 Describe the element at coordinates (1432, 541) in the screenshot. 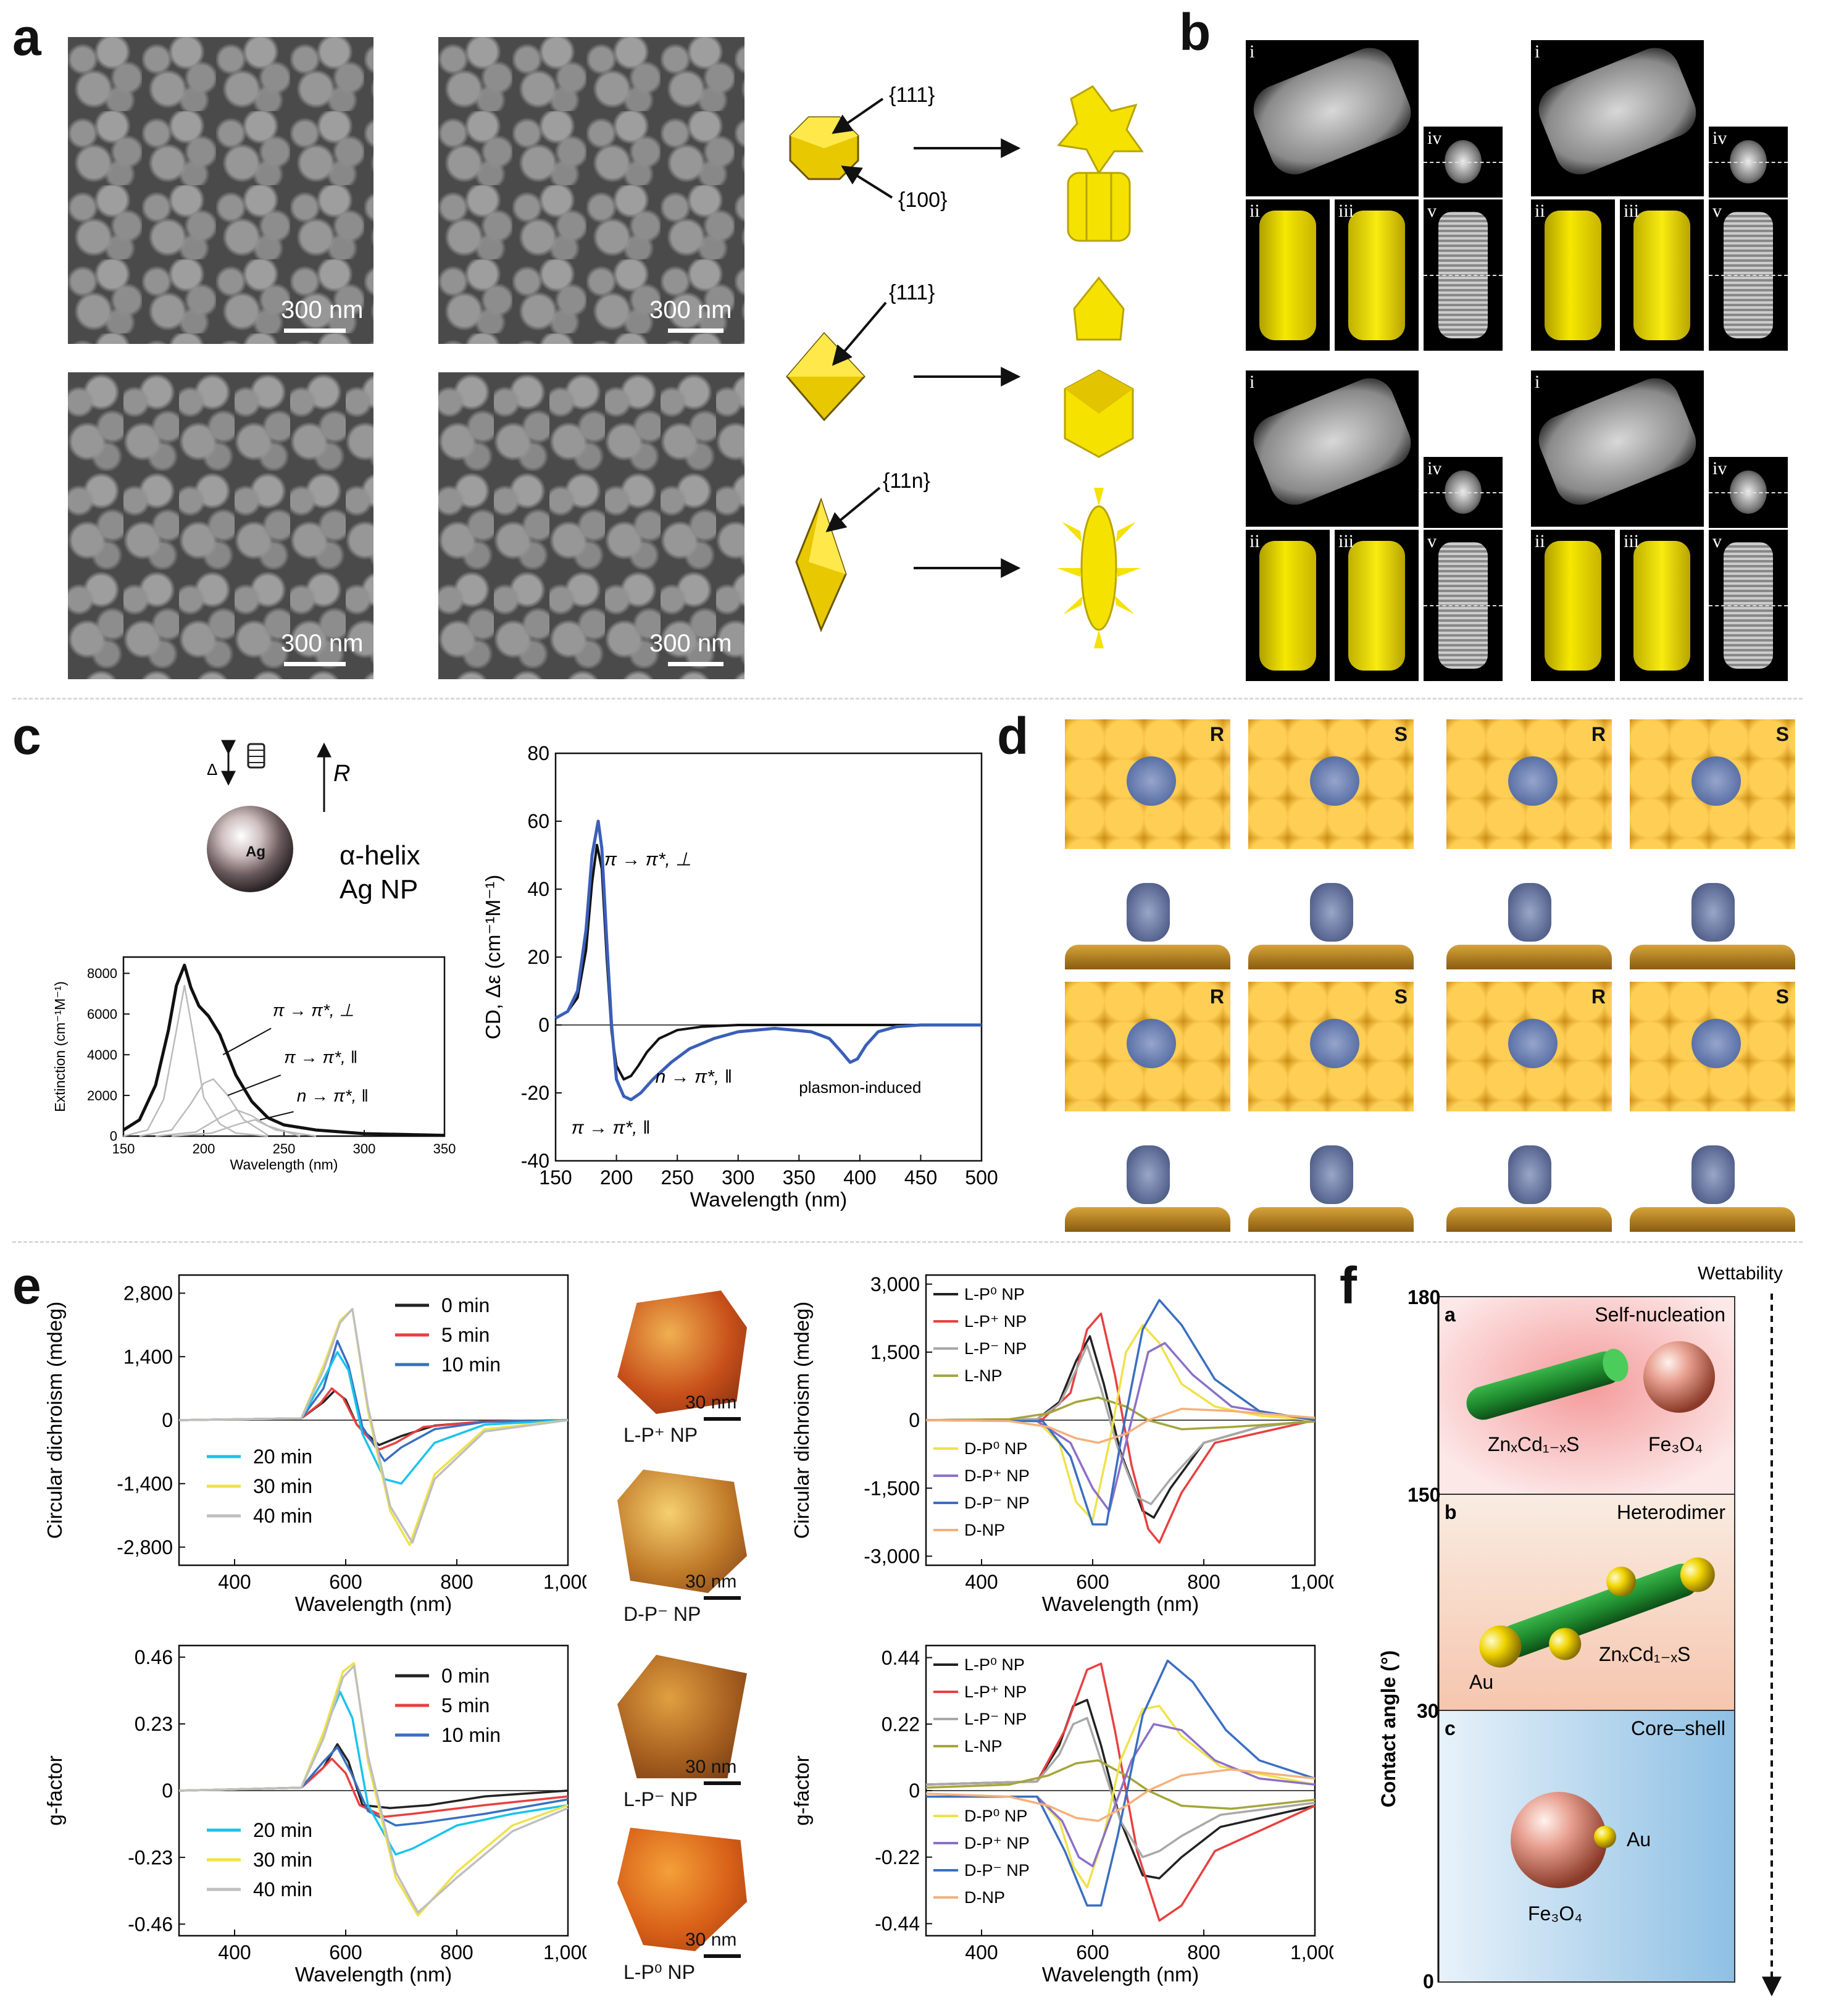

I see `tomo-block-2-lbl-v: v` at that location.